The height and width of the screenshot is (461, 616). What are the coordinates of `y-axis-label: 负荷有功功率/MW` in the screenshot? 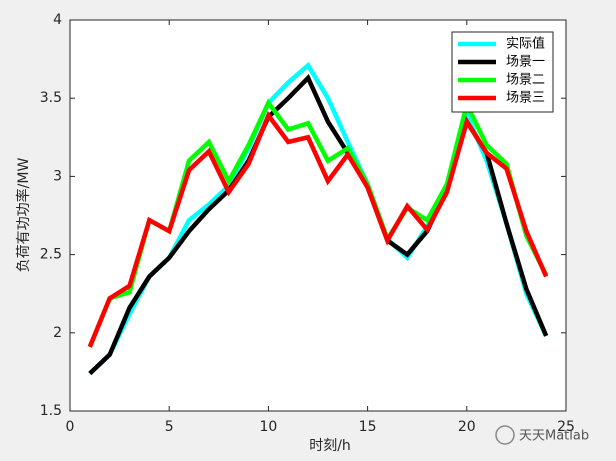 It's located at (23, 215).